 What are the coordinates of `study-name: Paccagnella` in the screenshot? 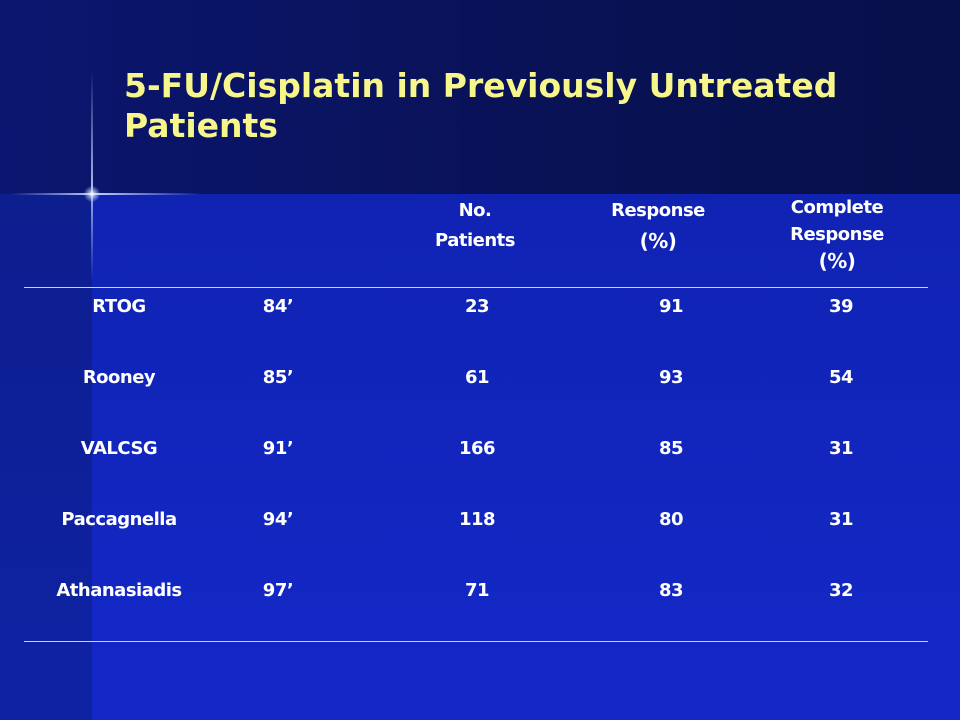 It's located at (119, 519).